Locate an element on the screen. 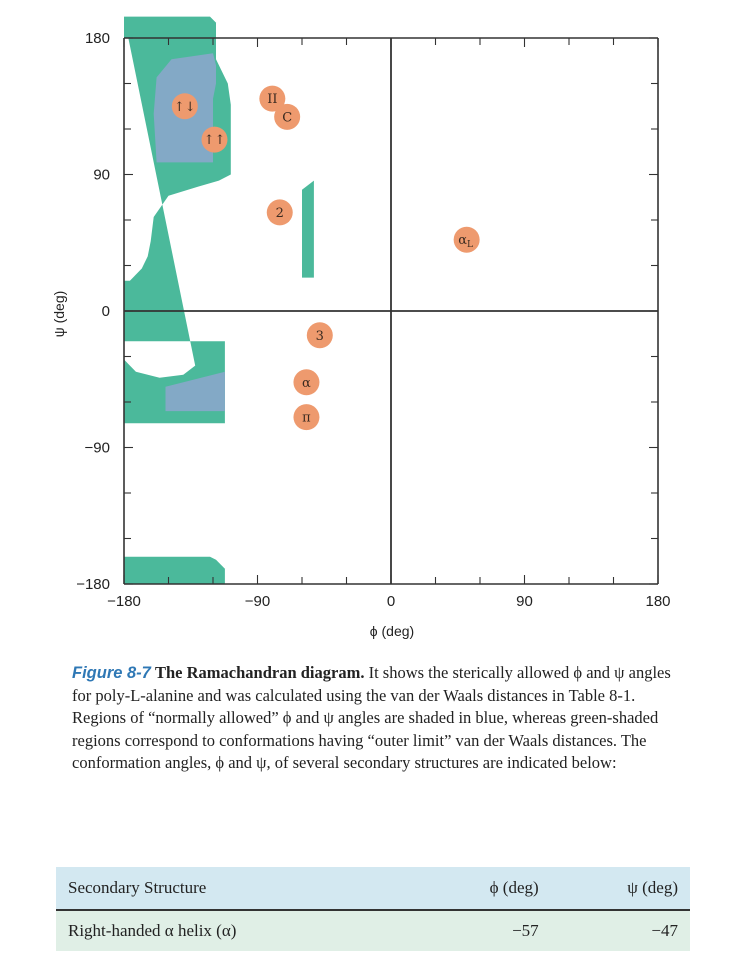  marker: αL is located at coordinates (466, 239).